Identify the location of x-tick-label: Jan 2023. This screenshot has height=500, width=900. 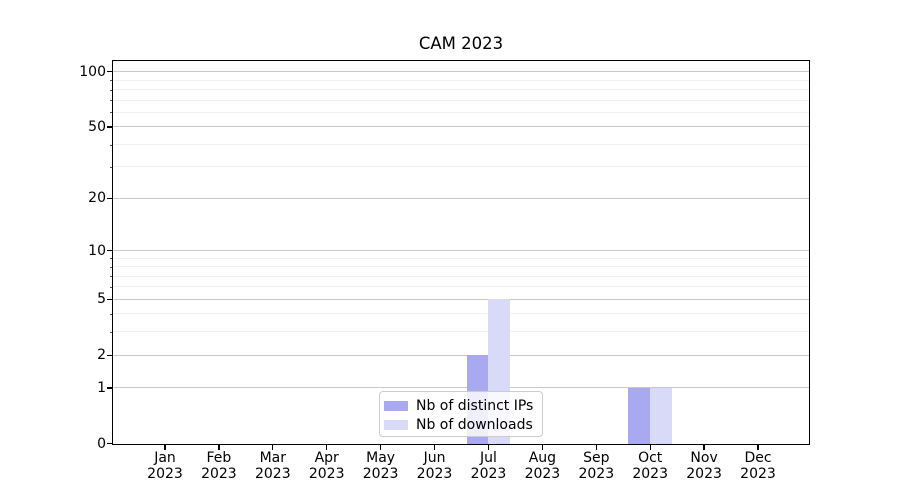
(165, 466).